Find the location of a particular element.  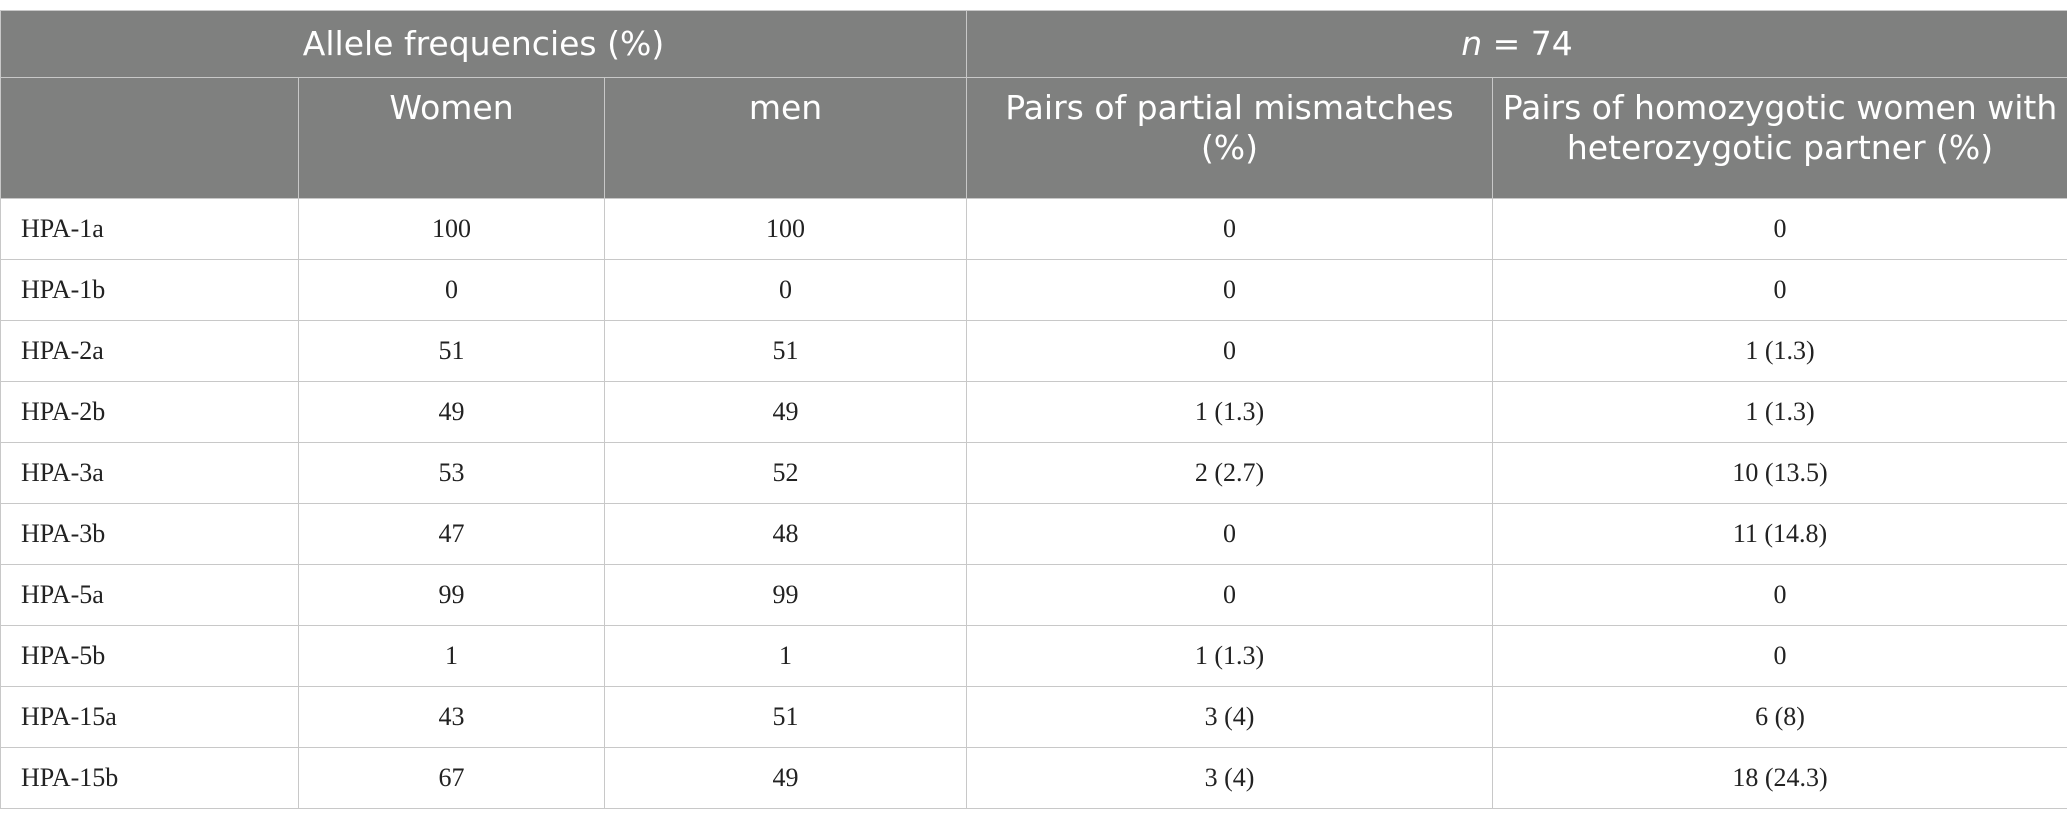

table-row: HPA-15a 43 51 3 (4) 6 (8) is located at coordinates (1033, 717).